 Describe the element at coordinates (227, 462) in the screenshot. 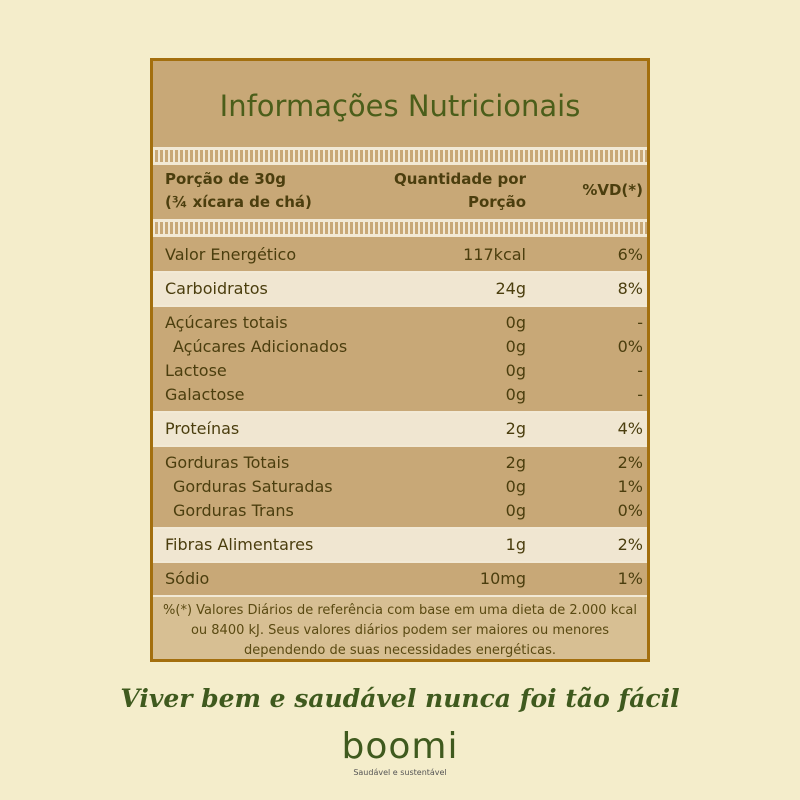

I see `nutrient-label: Gorduras Totais` at that location.